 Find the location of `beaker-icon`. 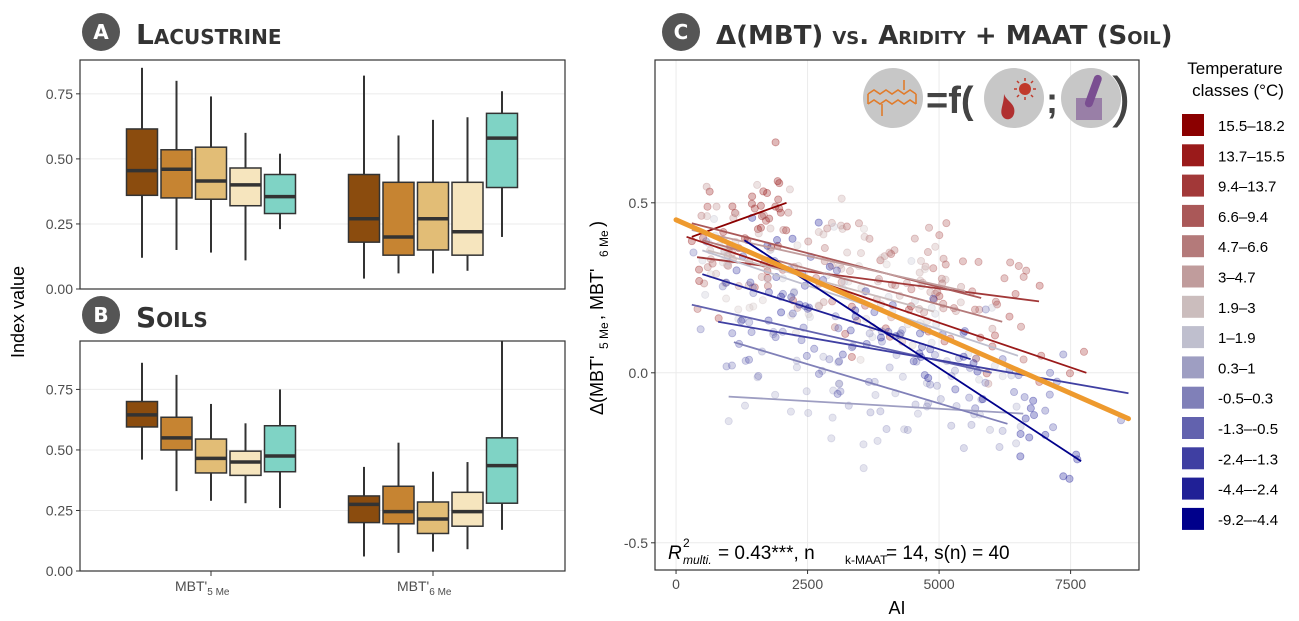

beaker-icon is located at coordinates (1089, 109).